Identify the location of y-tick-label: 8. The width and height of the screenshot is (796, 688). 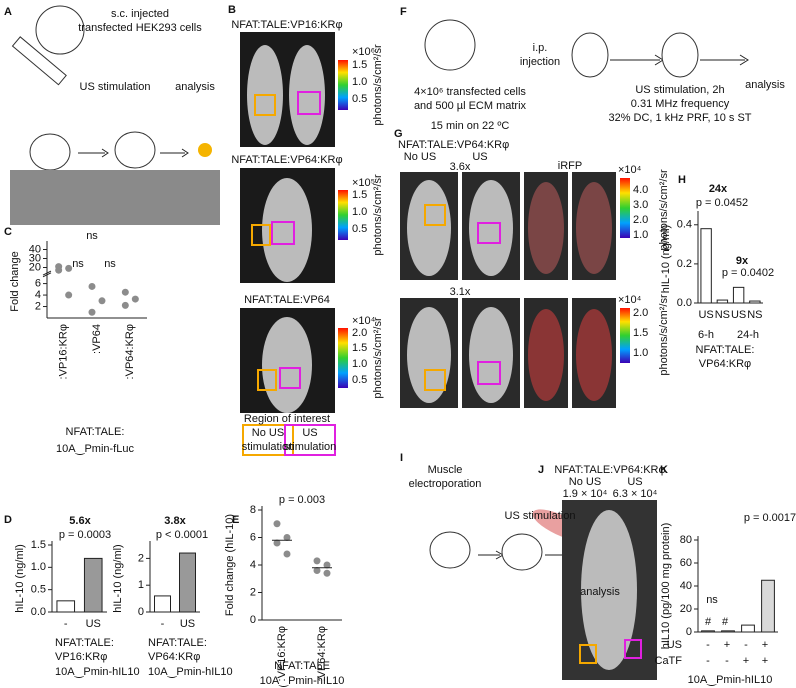
(253, 510).